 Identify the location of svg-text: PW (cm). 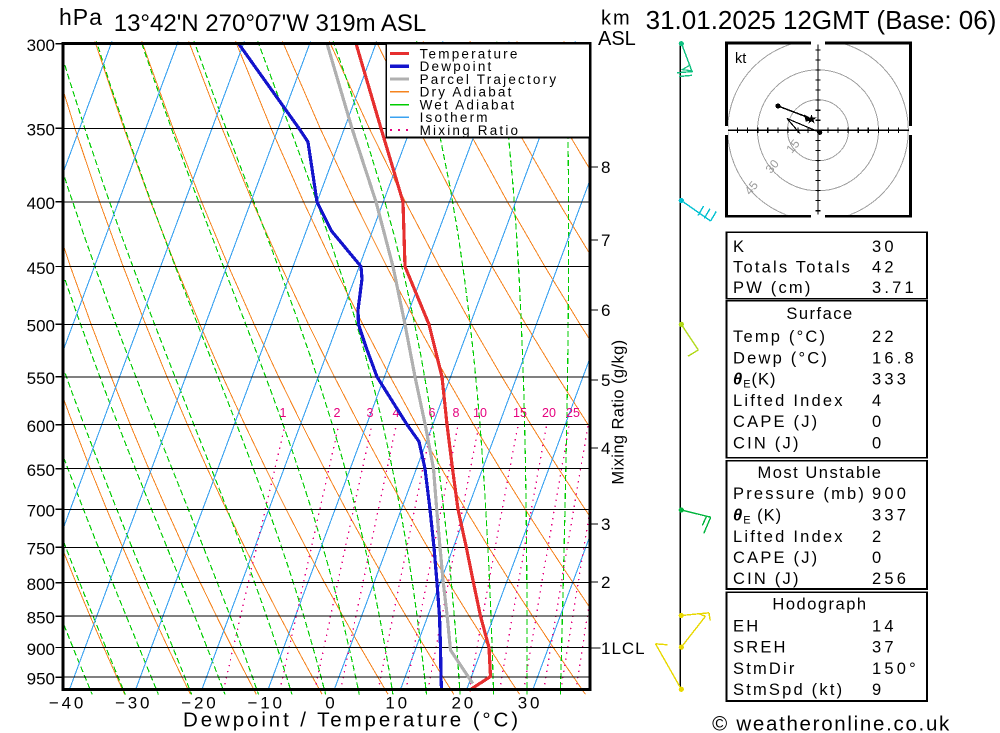
(773, 288).